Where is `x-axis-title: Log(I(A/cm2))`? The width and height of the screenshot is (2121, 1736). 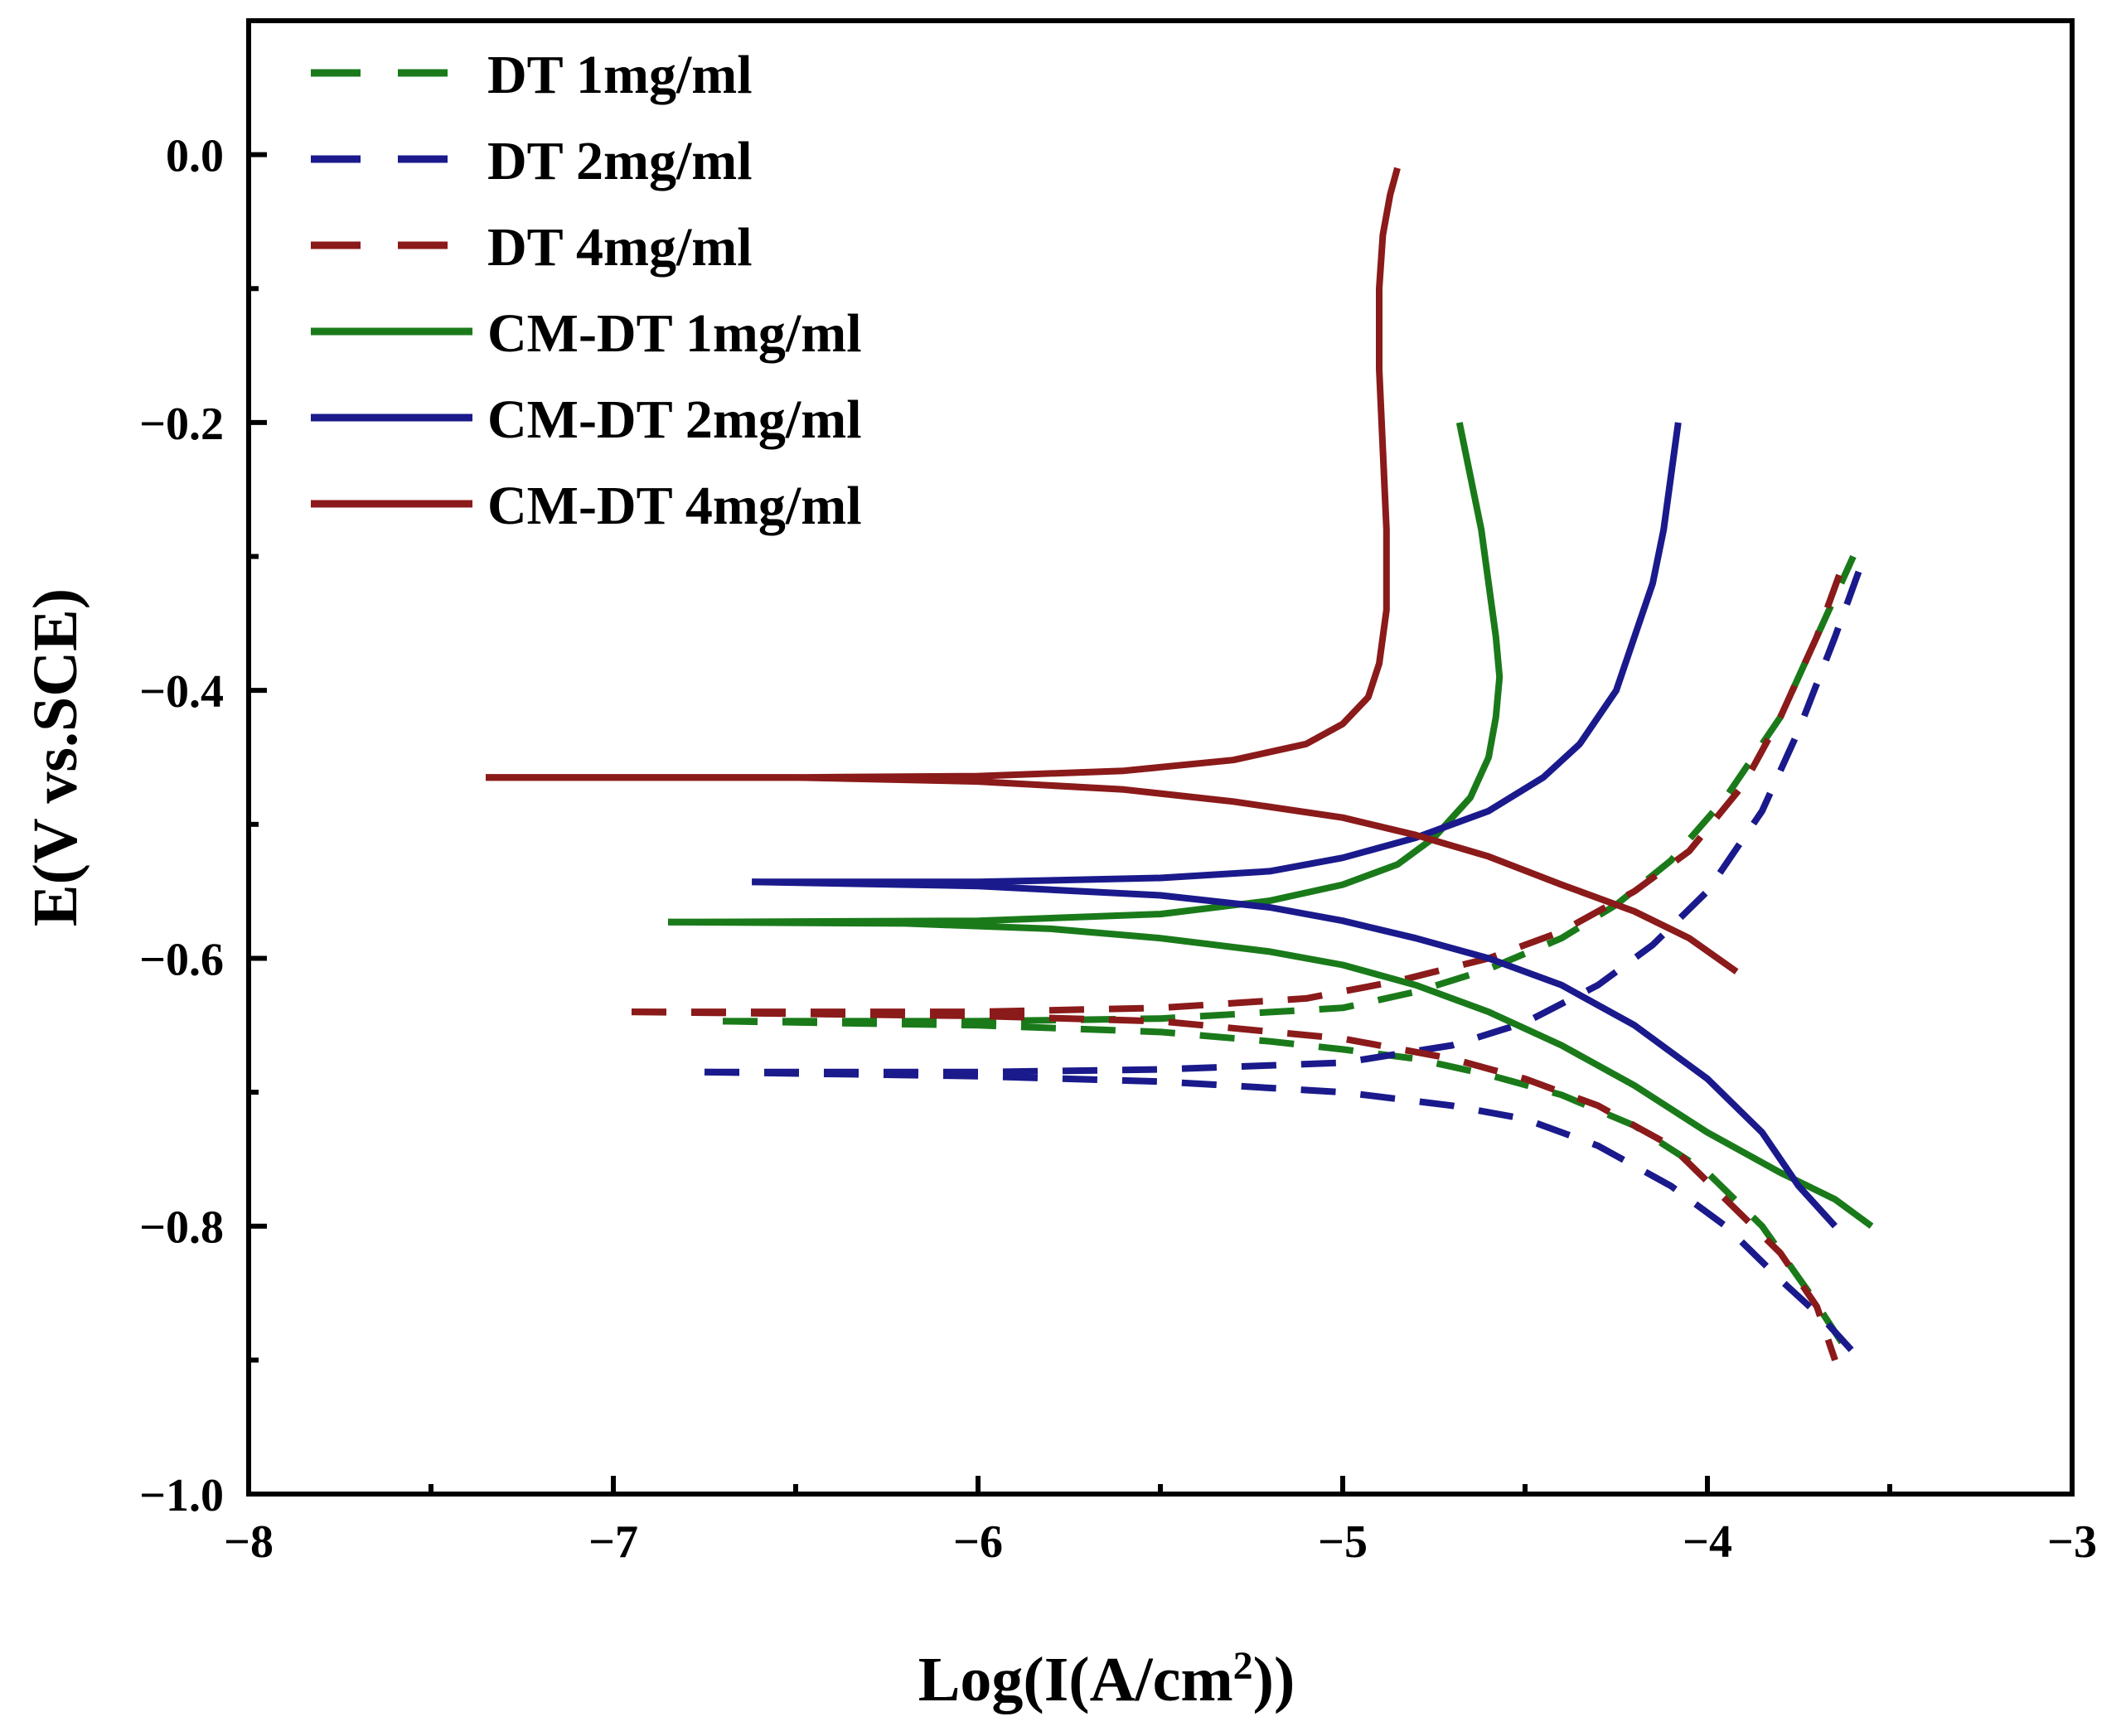 x-axis-title: Log(I(A/cm2)) is located at coordinates (1106, 1679).